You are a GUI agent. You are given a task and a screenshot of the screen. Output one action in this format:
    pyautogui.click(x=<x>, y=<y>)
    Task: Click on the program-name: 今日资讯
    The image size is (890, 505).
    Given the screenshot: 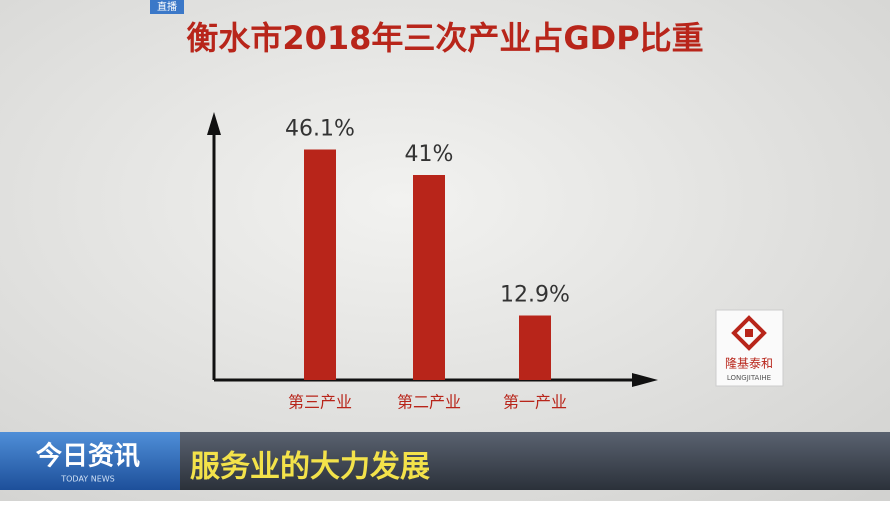 What is the action you would take?
    pyautogui.click(x=88, y=456)
    